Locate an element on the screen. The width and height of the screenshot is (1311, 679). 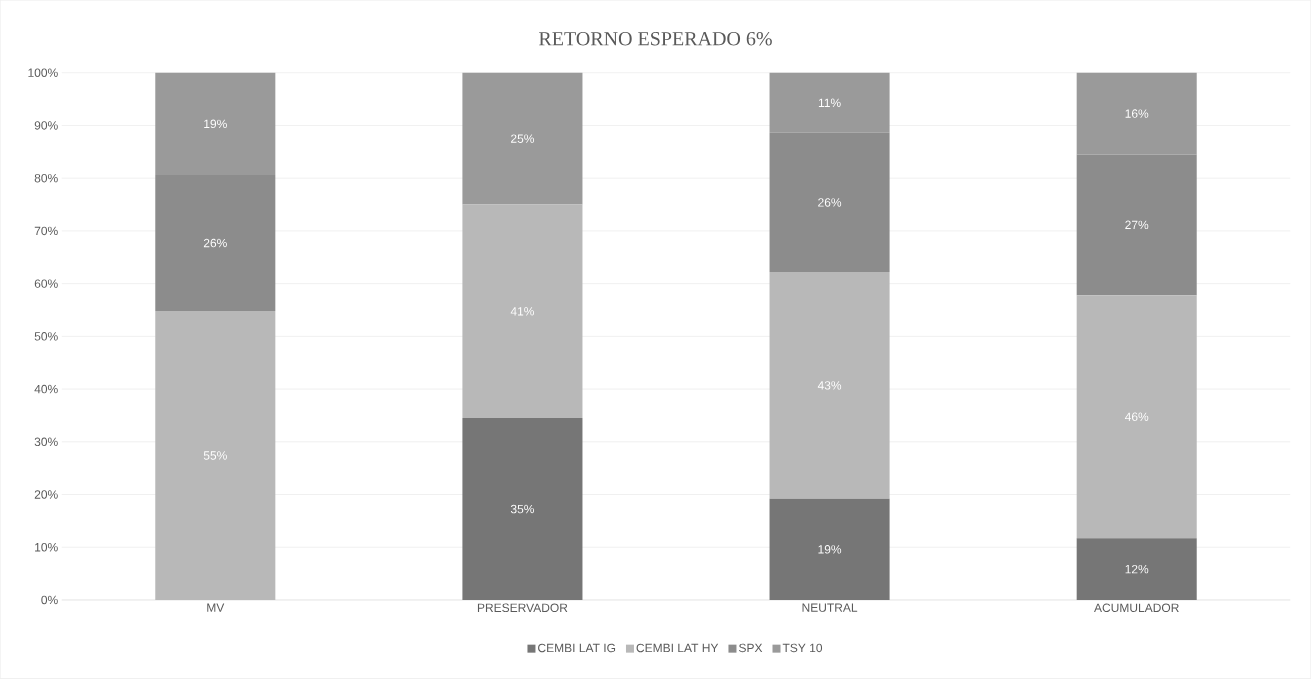
y-tick-label: 50% is located at coordinates (46, 336).